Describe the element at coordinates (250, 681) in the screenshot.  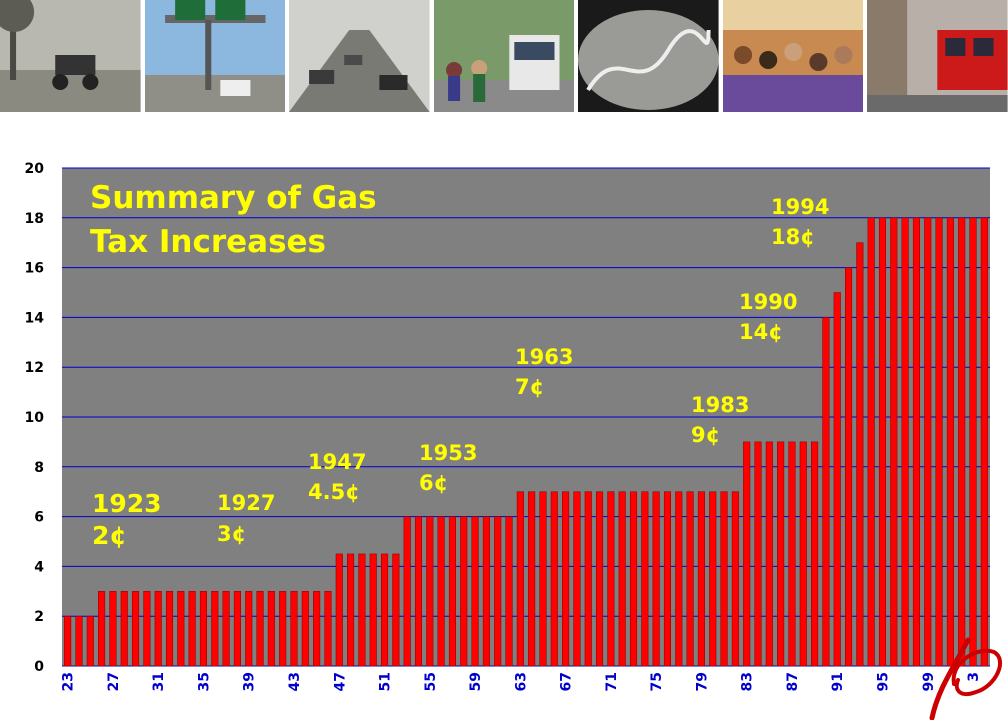
I see `x-tick-label: 39` at that location.